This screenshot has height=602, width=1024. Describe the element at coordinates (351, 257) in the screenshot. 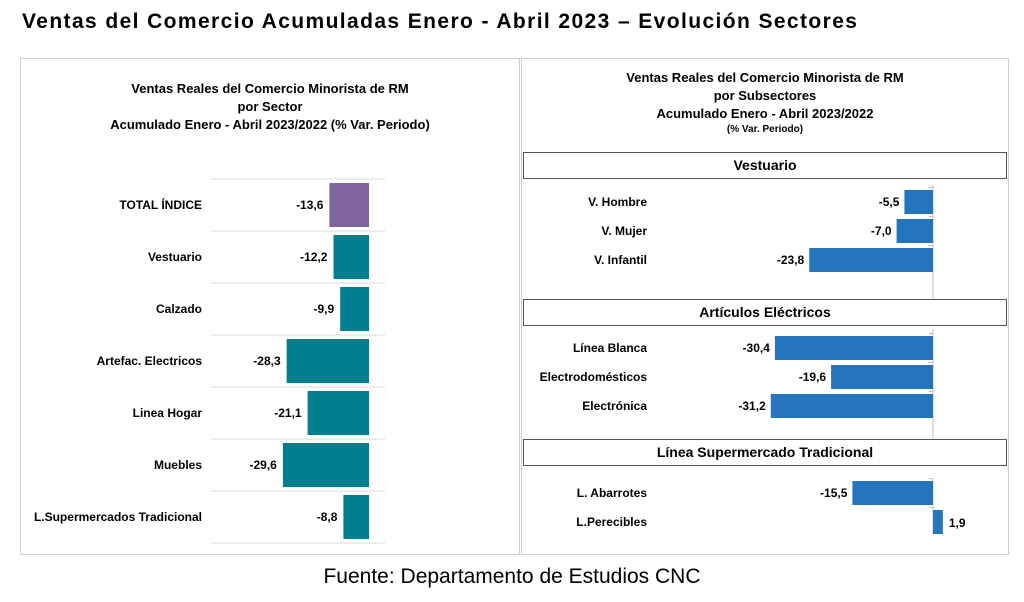

I see `bar-vestuario` at that location.